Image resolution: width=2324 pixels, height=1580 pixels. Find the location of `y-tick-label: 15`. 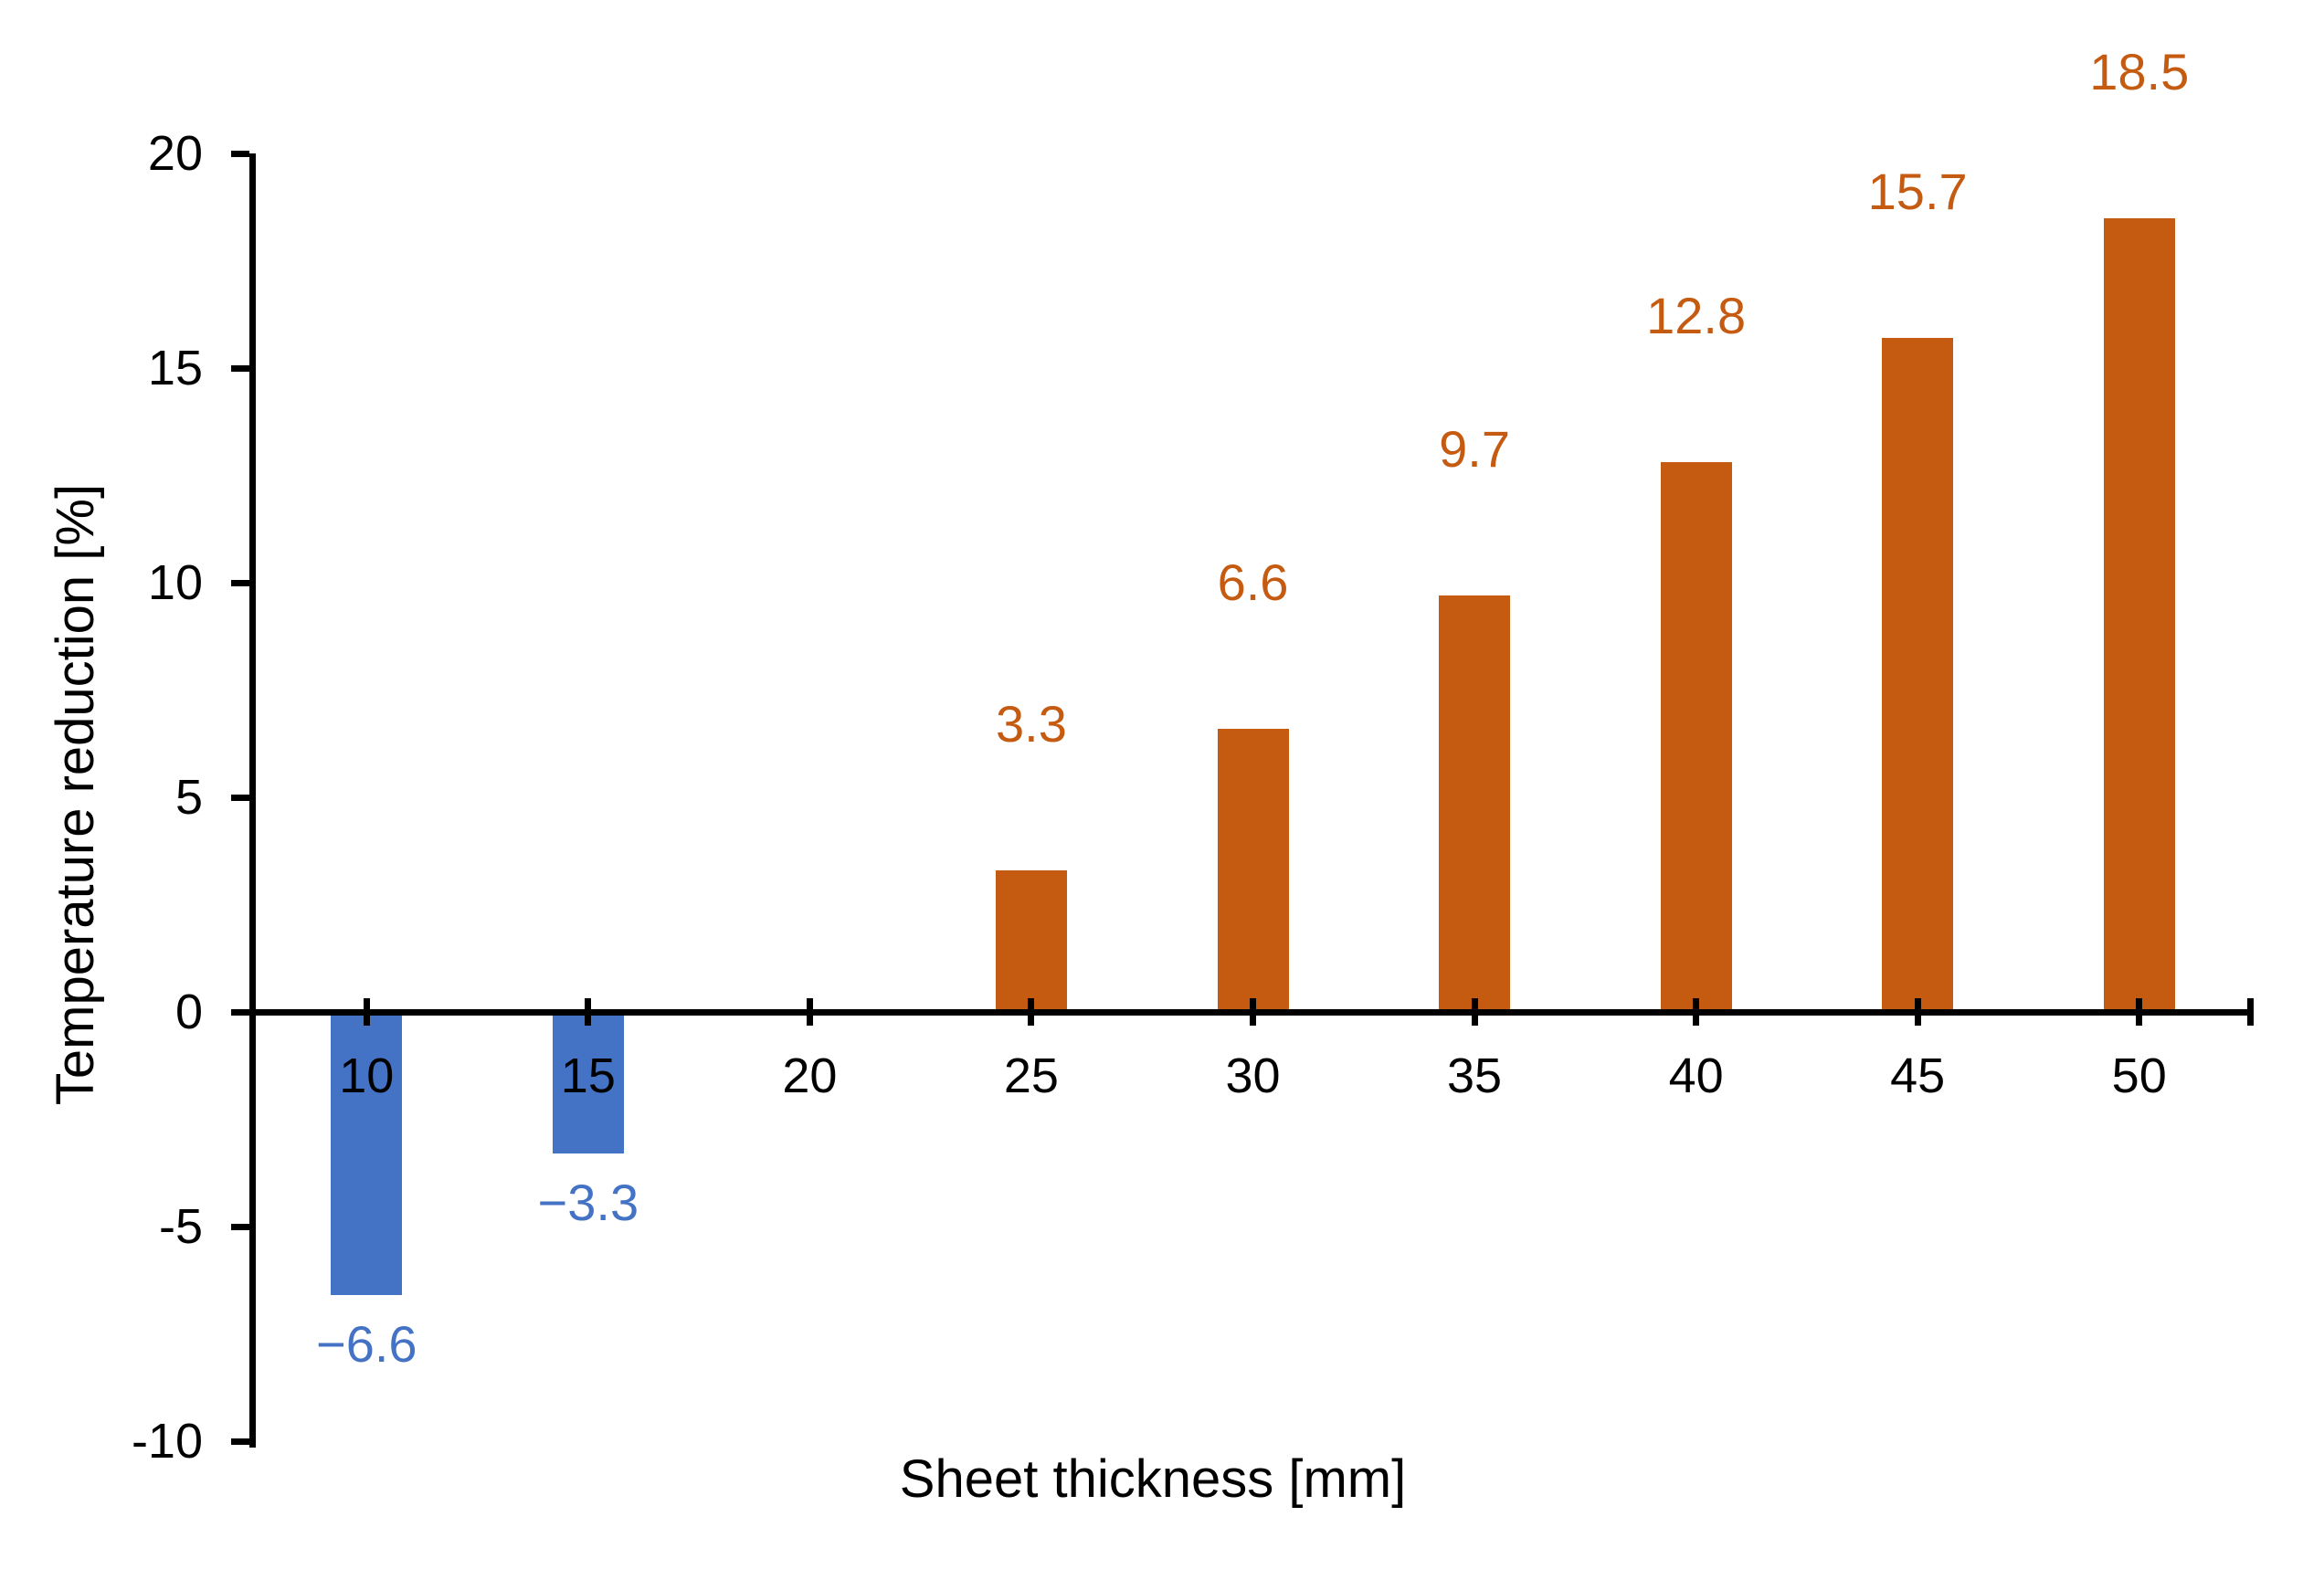

y-tick-label: 15 is located at coordinates (175, 368).